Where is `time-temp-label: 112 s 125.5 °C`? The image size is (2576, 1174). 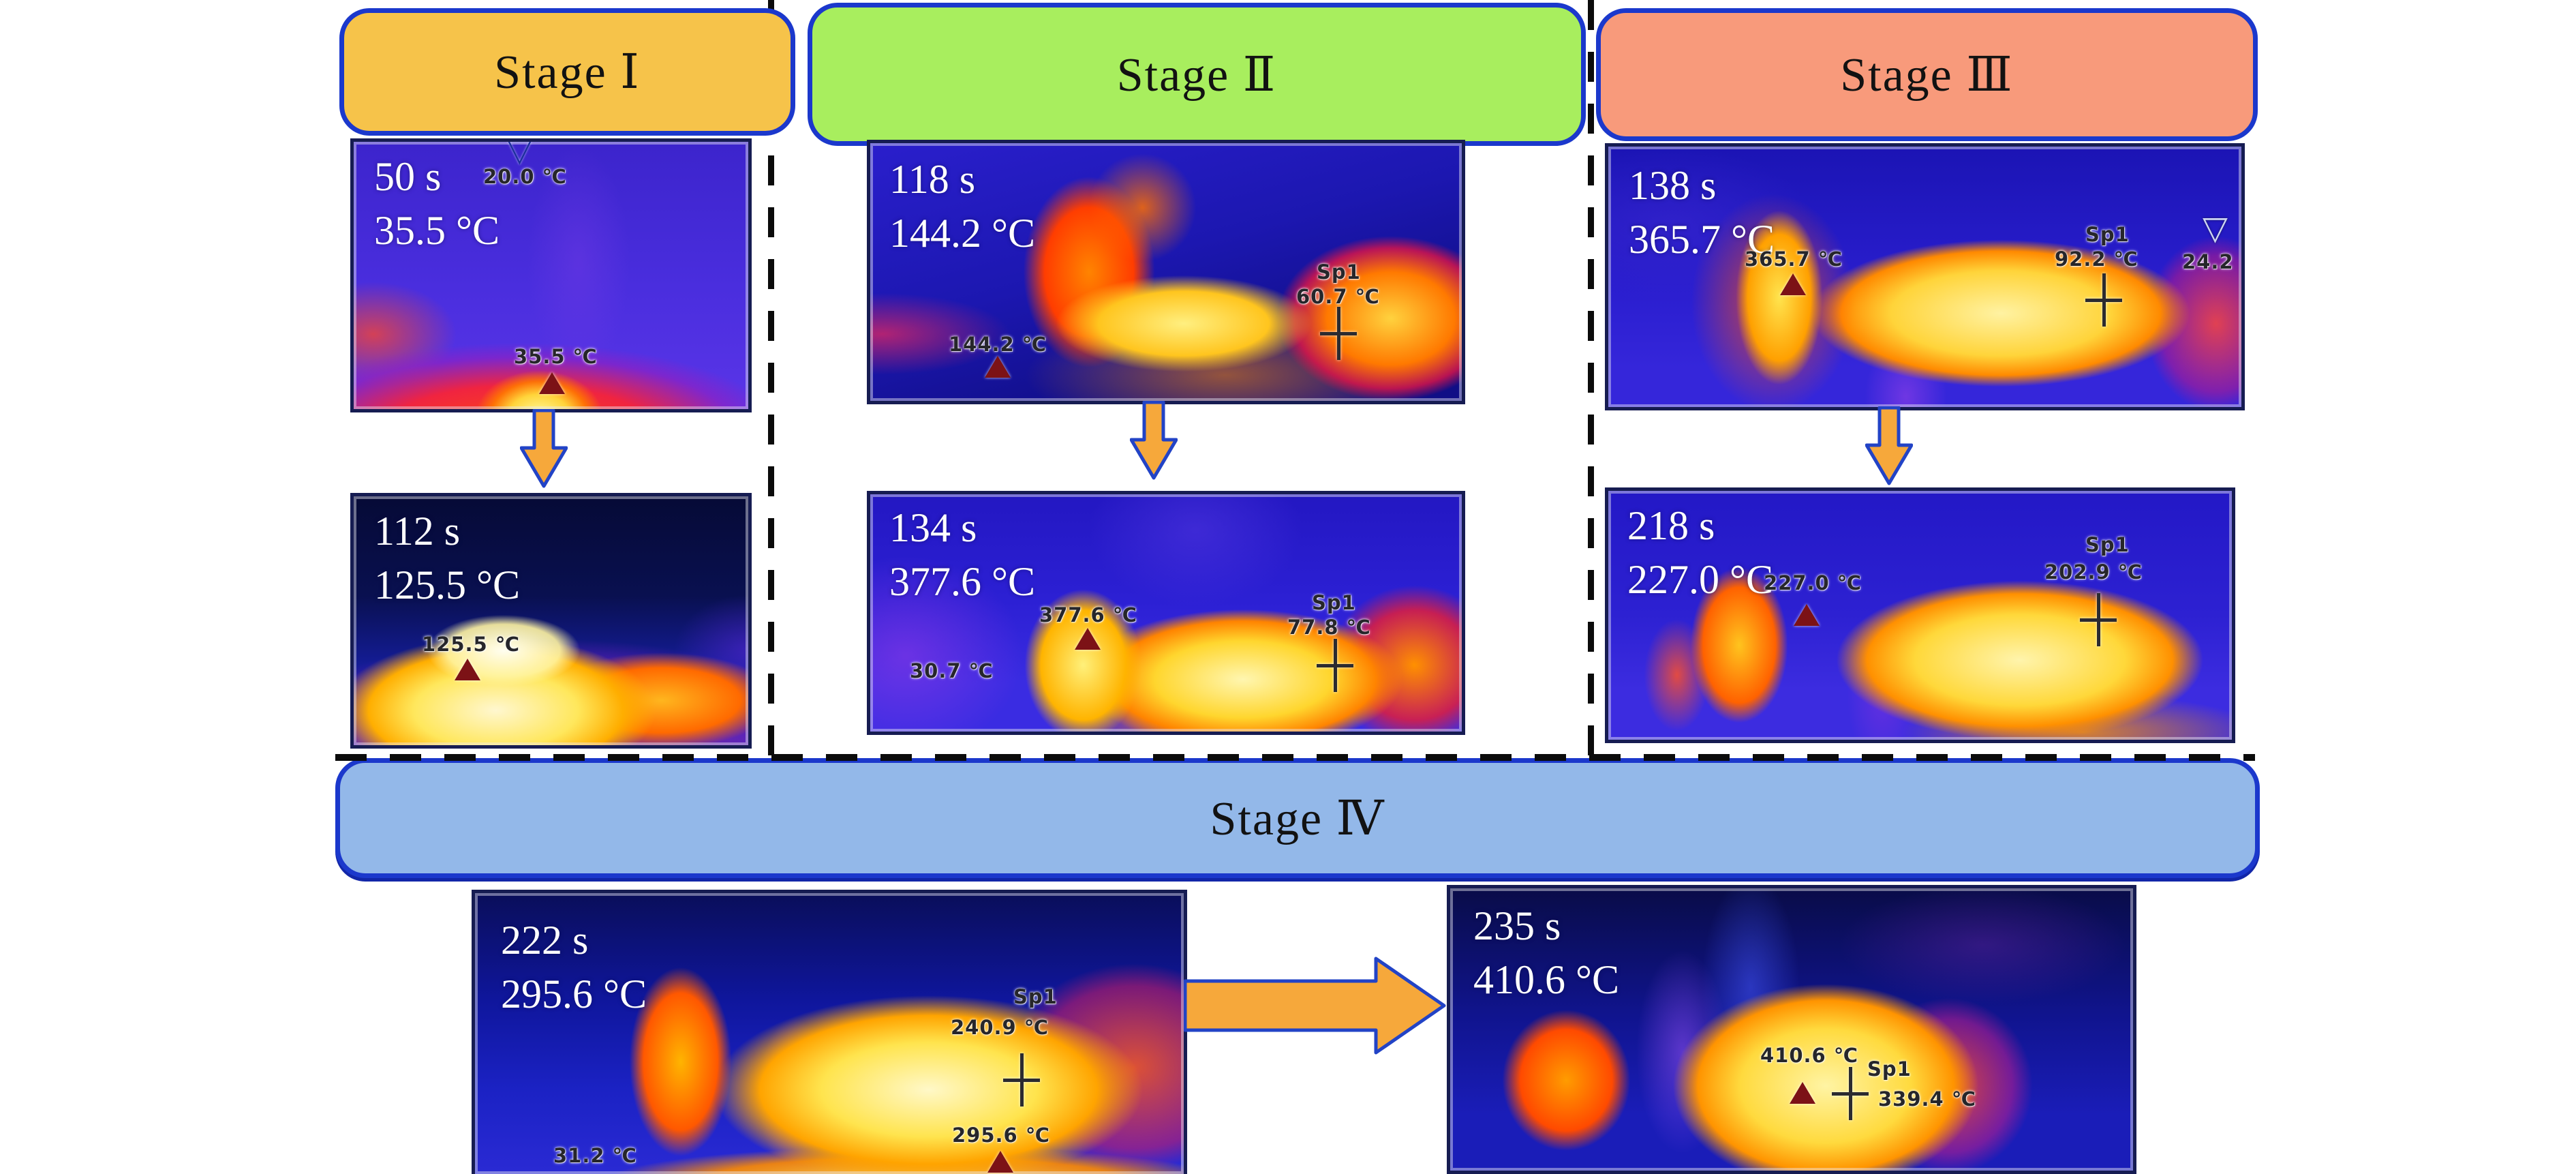 time-temp-label: 112 s 125.5 °C is located at coordinates (447, 558).